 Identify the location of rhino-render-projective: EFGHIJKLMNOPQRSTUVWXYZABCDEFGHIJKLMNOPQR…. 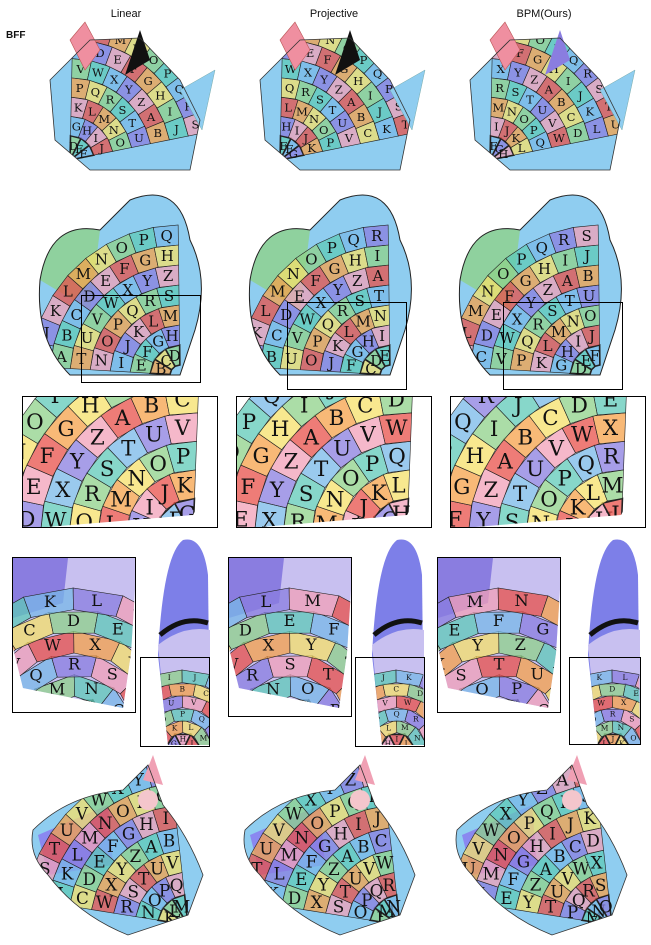
(335, 100).